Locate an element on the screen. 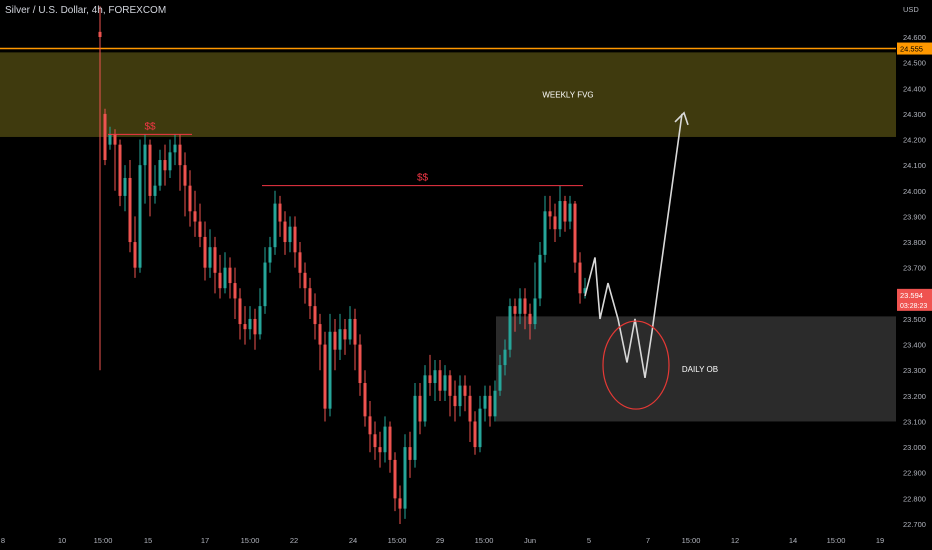 The image size is (932, 550). y-tick-label: 24.600 is located at coordinates (914, 37).